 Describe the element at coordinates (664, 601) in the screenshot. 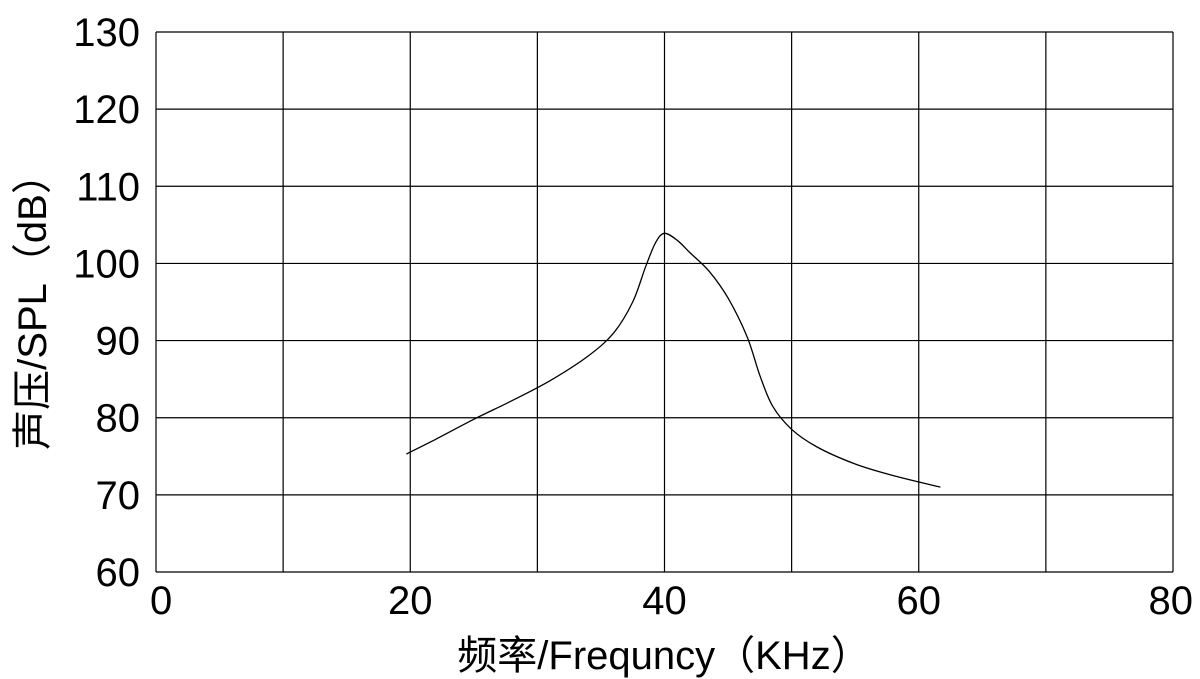

I see `x-tick-label: 40` at that location.